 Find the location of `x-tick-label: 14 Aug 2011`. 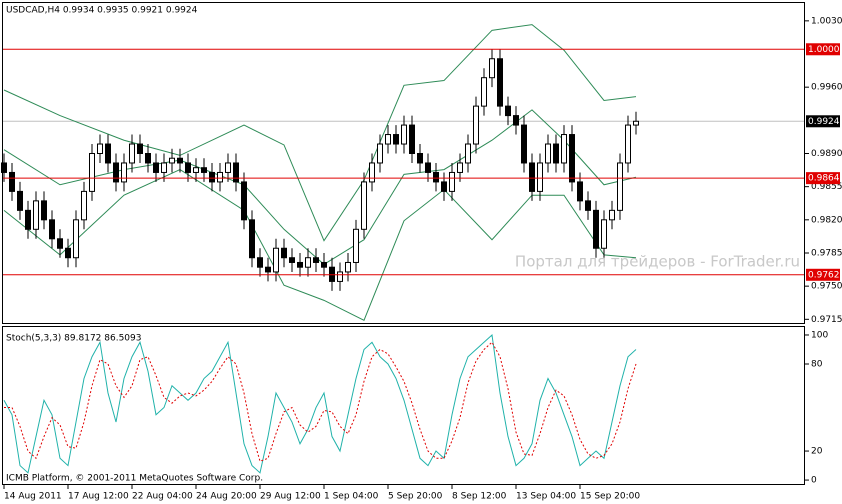

x-tick-label: 14 Aug 2011 is located at coordinates (33, 497).